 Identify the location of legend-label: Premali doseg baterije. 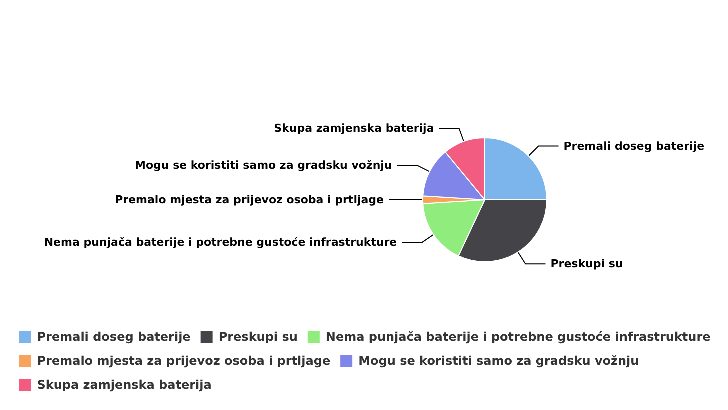
(114, 337).